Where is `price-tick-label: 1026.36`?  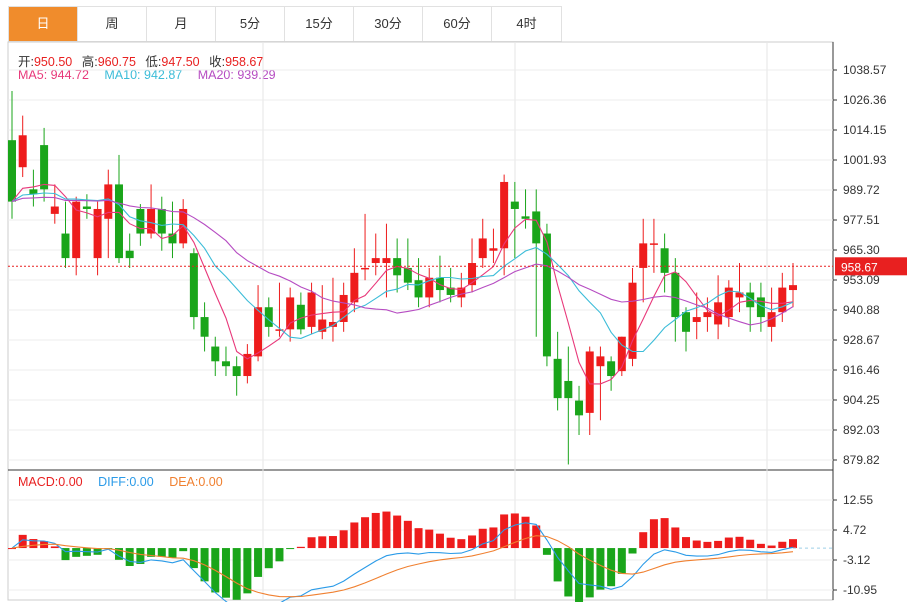
price-tick-label: 1026.36 is located at coordinates (865, 100).